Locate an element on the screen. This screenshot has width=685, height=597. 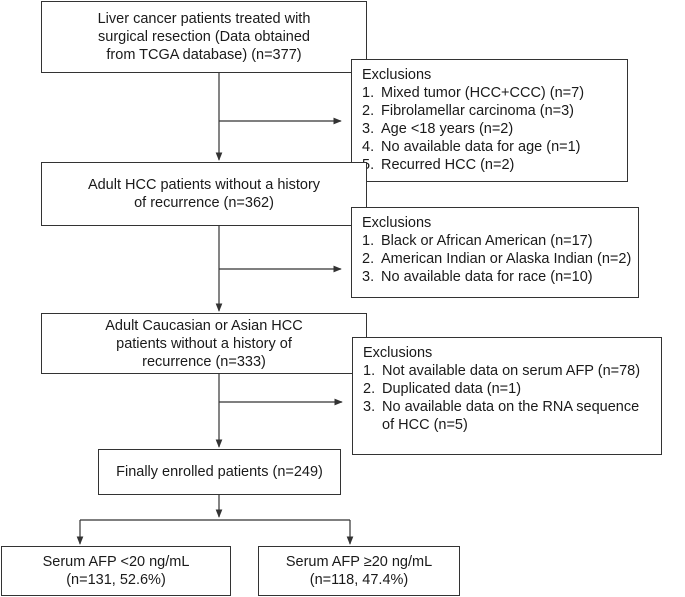
caucasian-asian-line-1: Adult Caucasian or Asian HCC is located at coordinates (204, 325).